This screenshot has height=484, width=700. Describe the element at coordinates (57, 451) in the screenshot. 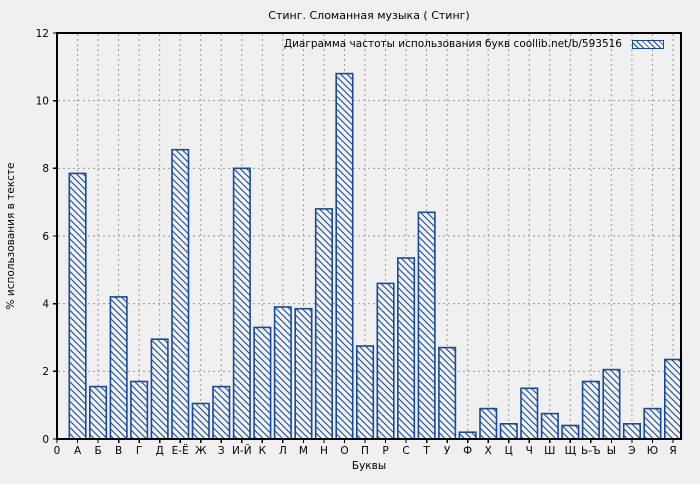

I see `x-tick-origin: 0` at that location.